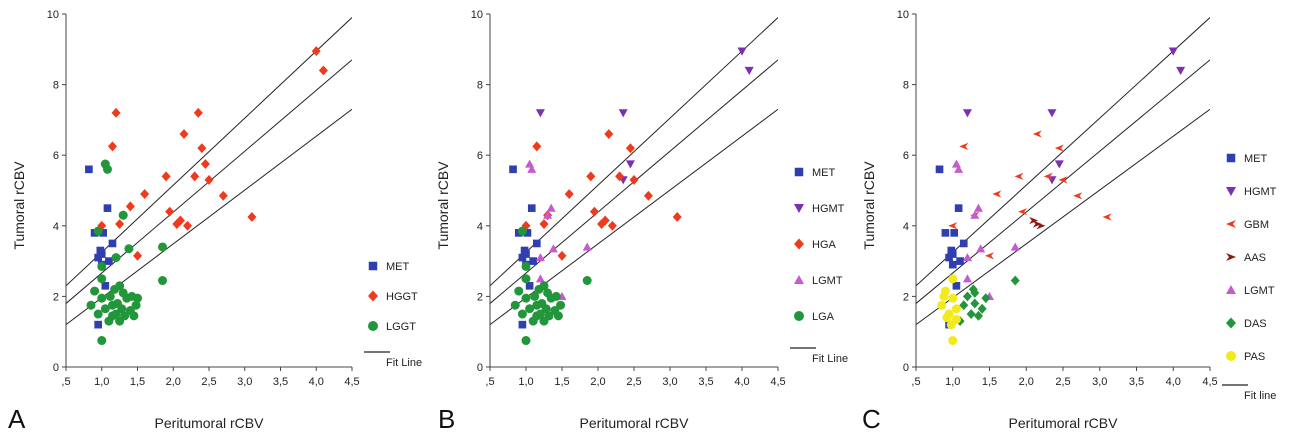 This screenshot has height=435, width=1290. What do you see at coordinates (404, 363) in the screenshot?
I see `legend-fit-label: Fit Line` at bounding box center [404, 363].